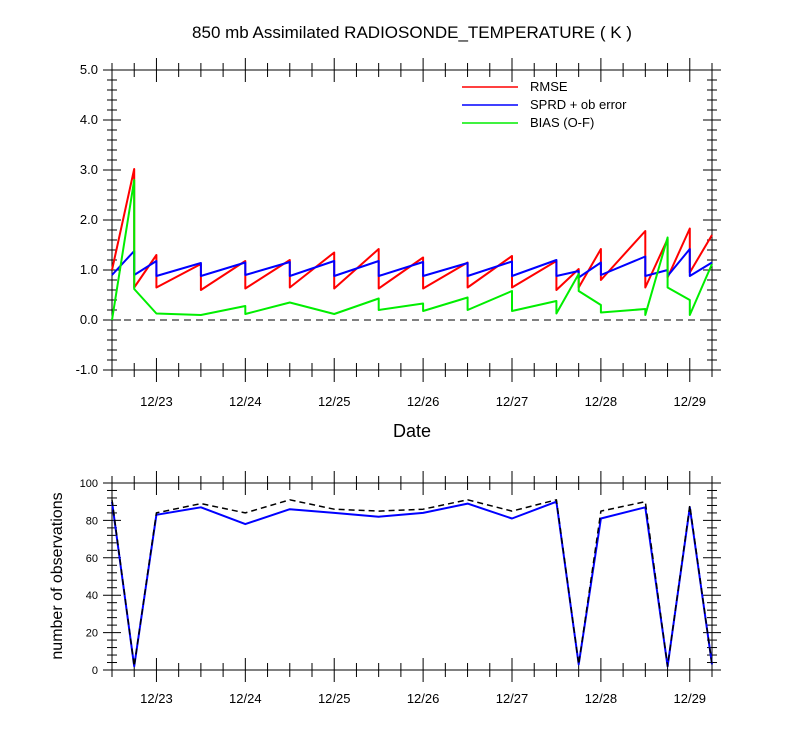  Describe the element at coordinates (89, 319) in the screenshot. I see `y-tick-label: 0.0` at that location.